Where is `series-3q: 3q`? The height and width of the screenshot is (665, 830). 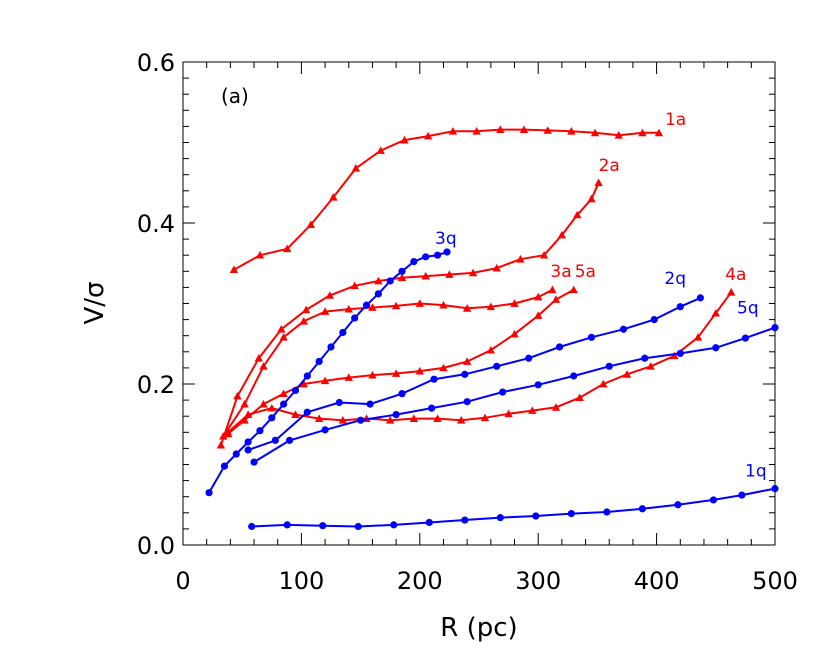 series-3q: 3q is located at coordinates (331, 363).